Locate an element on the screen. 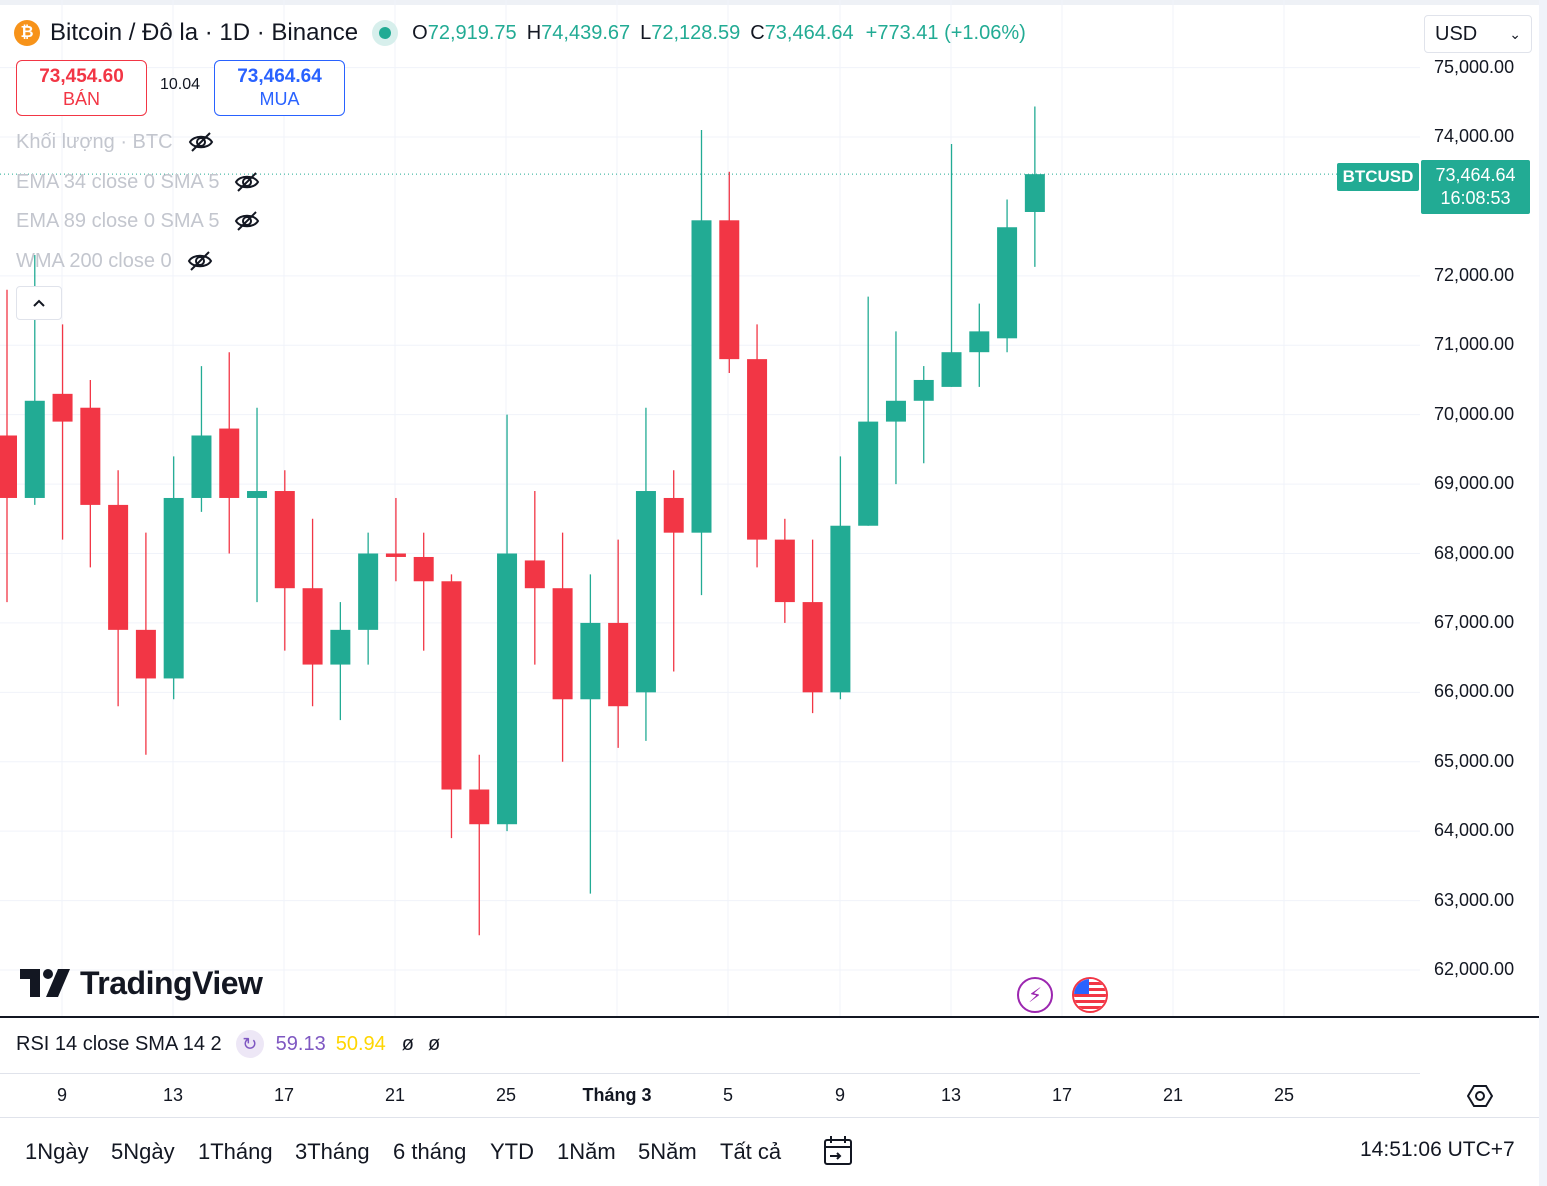 This screenshot has height=1186, width=1547. range-ytd-button: YTD is located at coordinates (512, 1151).